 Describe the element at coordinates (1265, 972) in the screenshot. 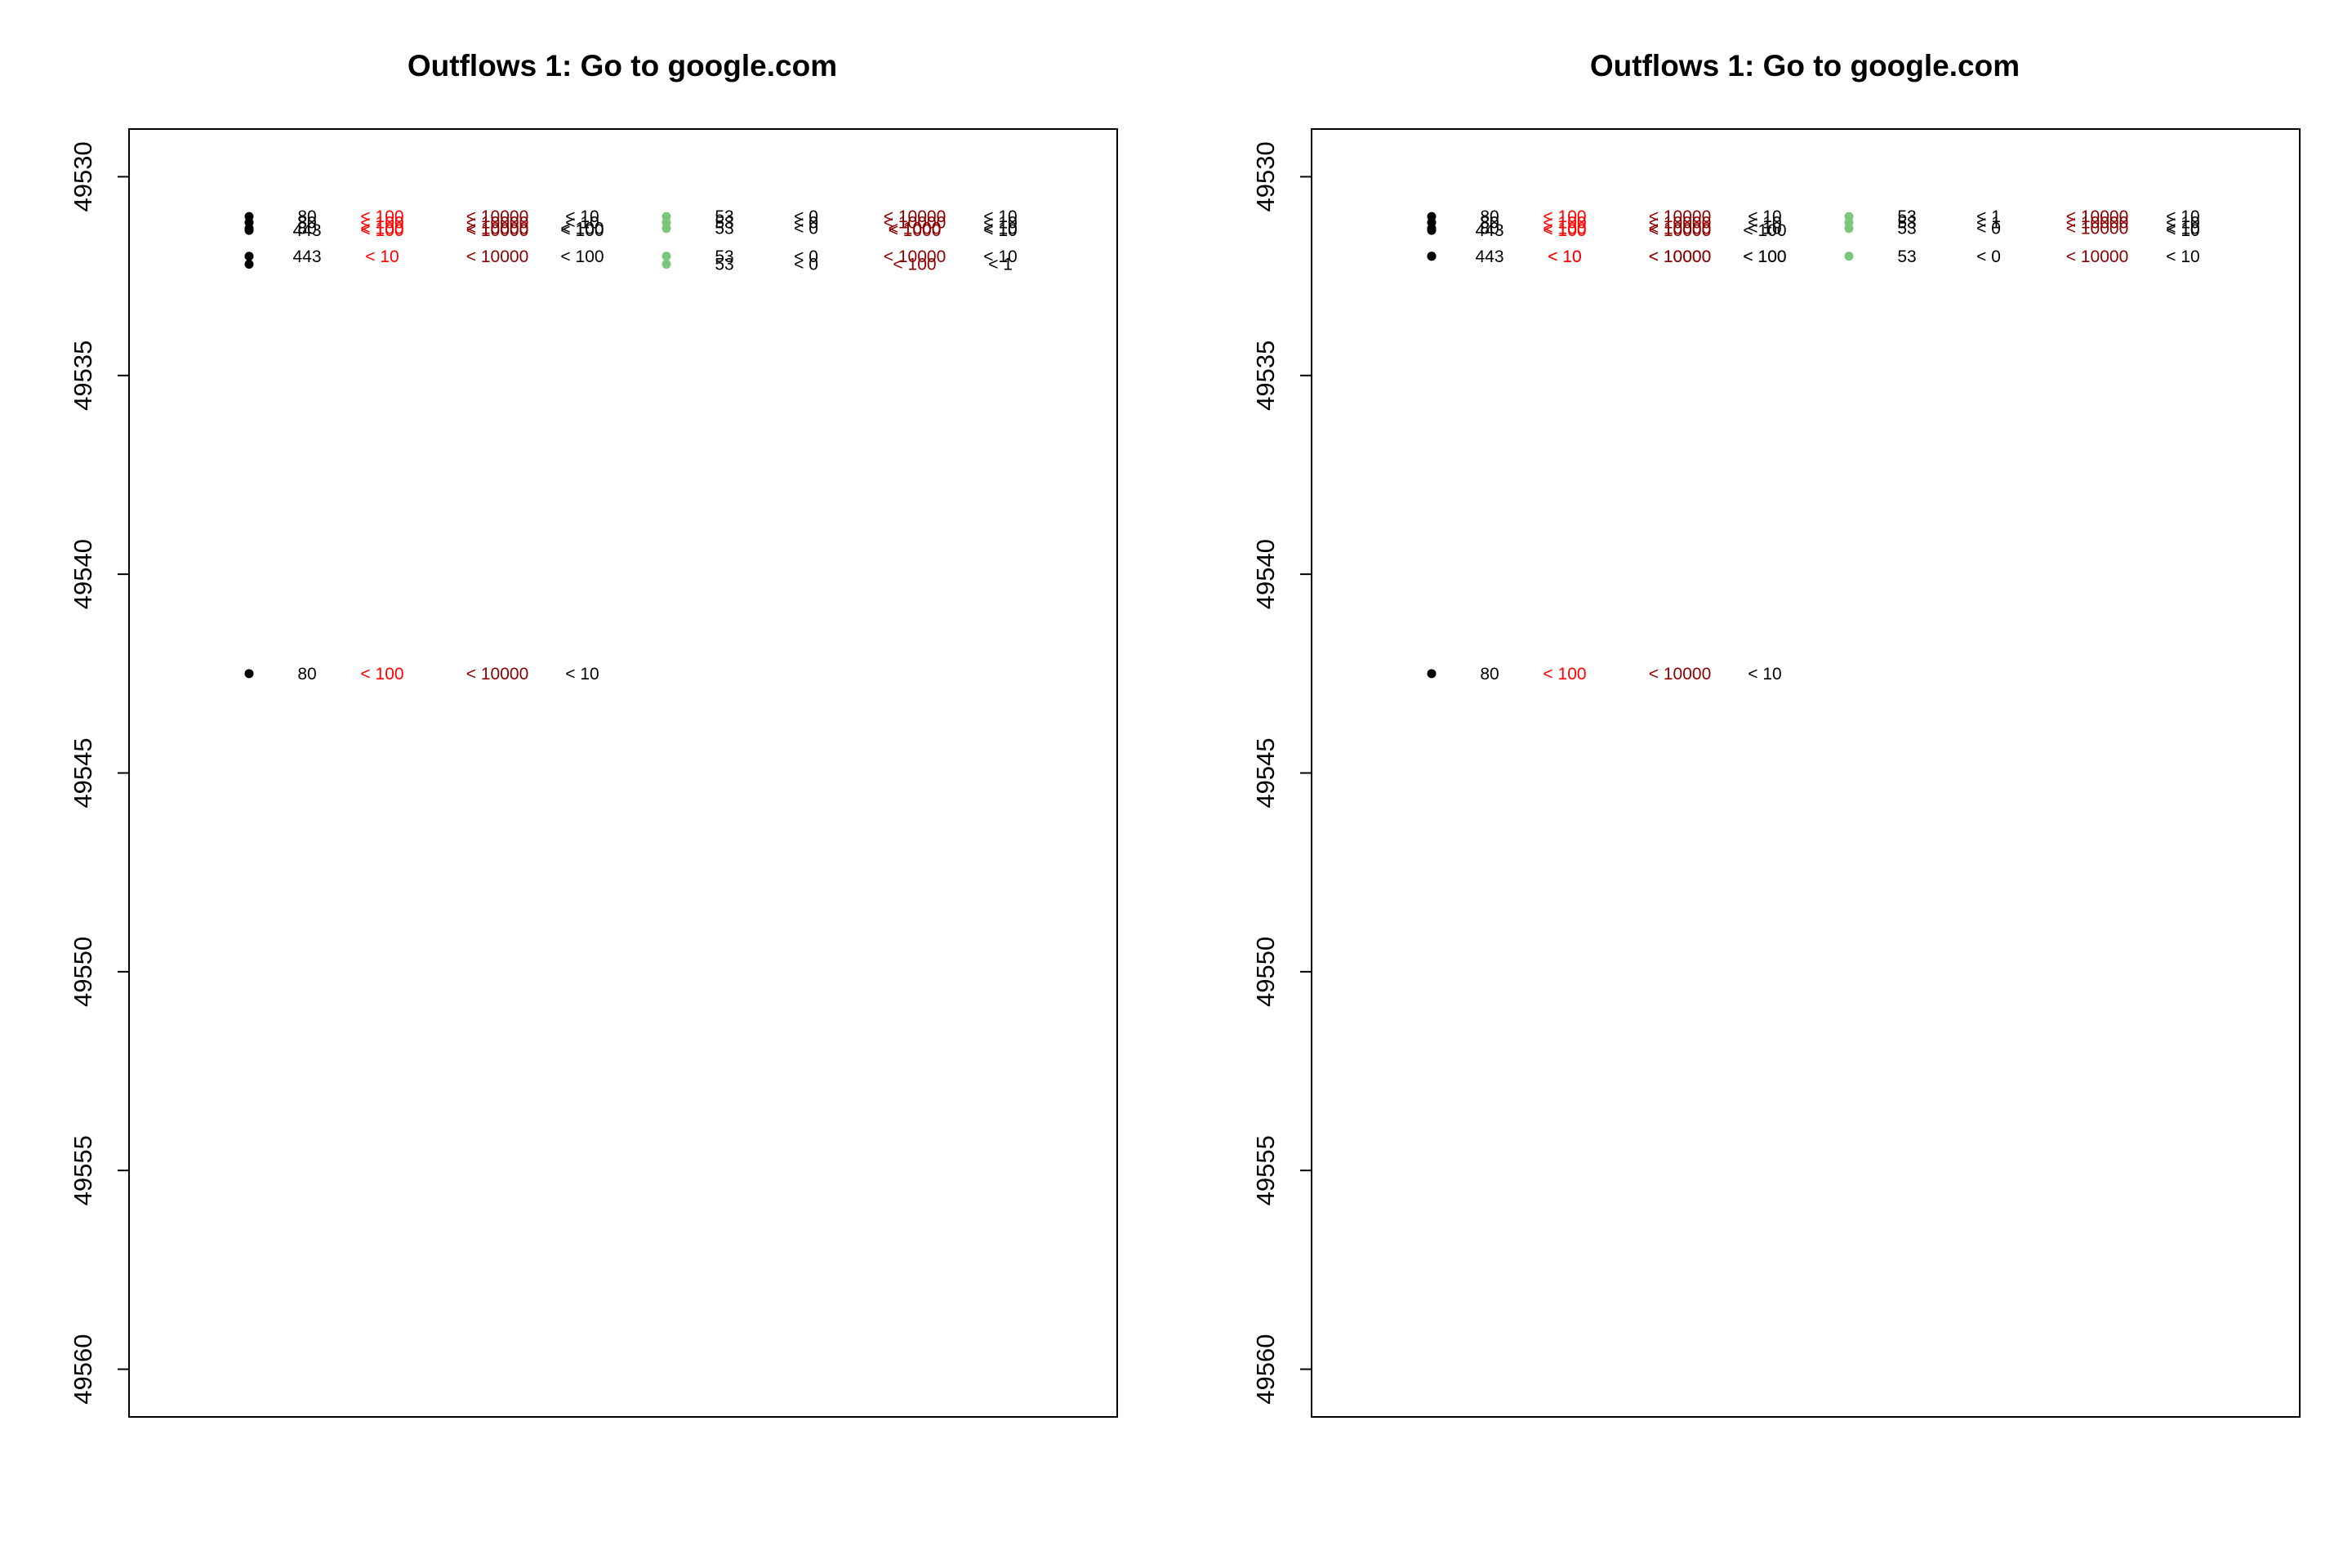

I see `y-tick-label: 49550` at that location.